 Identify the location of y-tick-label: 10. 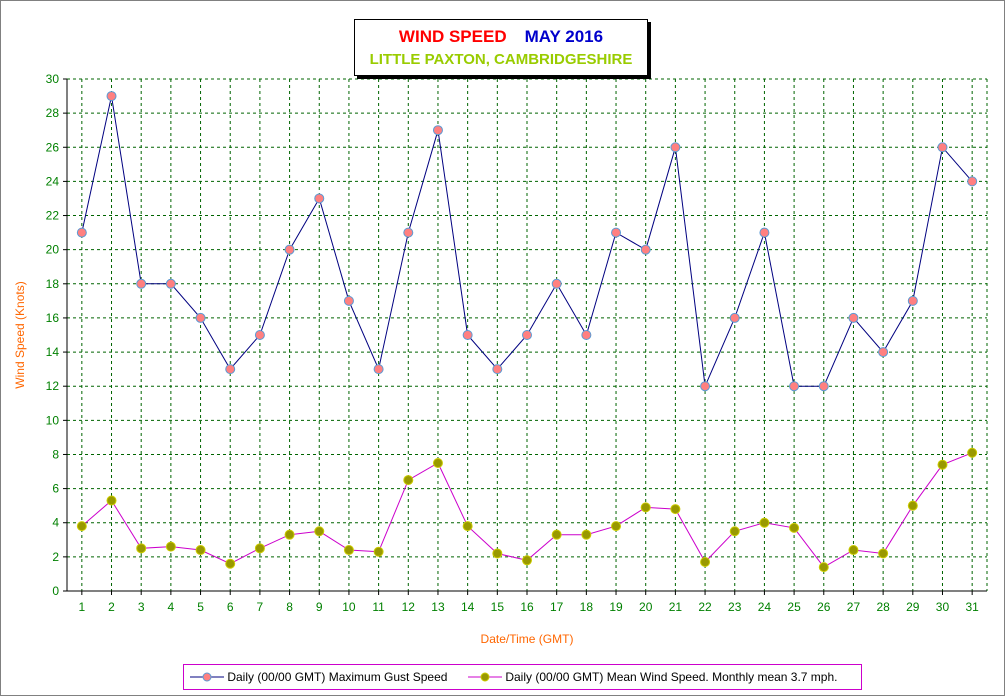
(53, 420).